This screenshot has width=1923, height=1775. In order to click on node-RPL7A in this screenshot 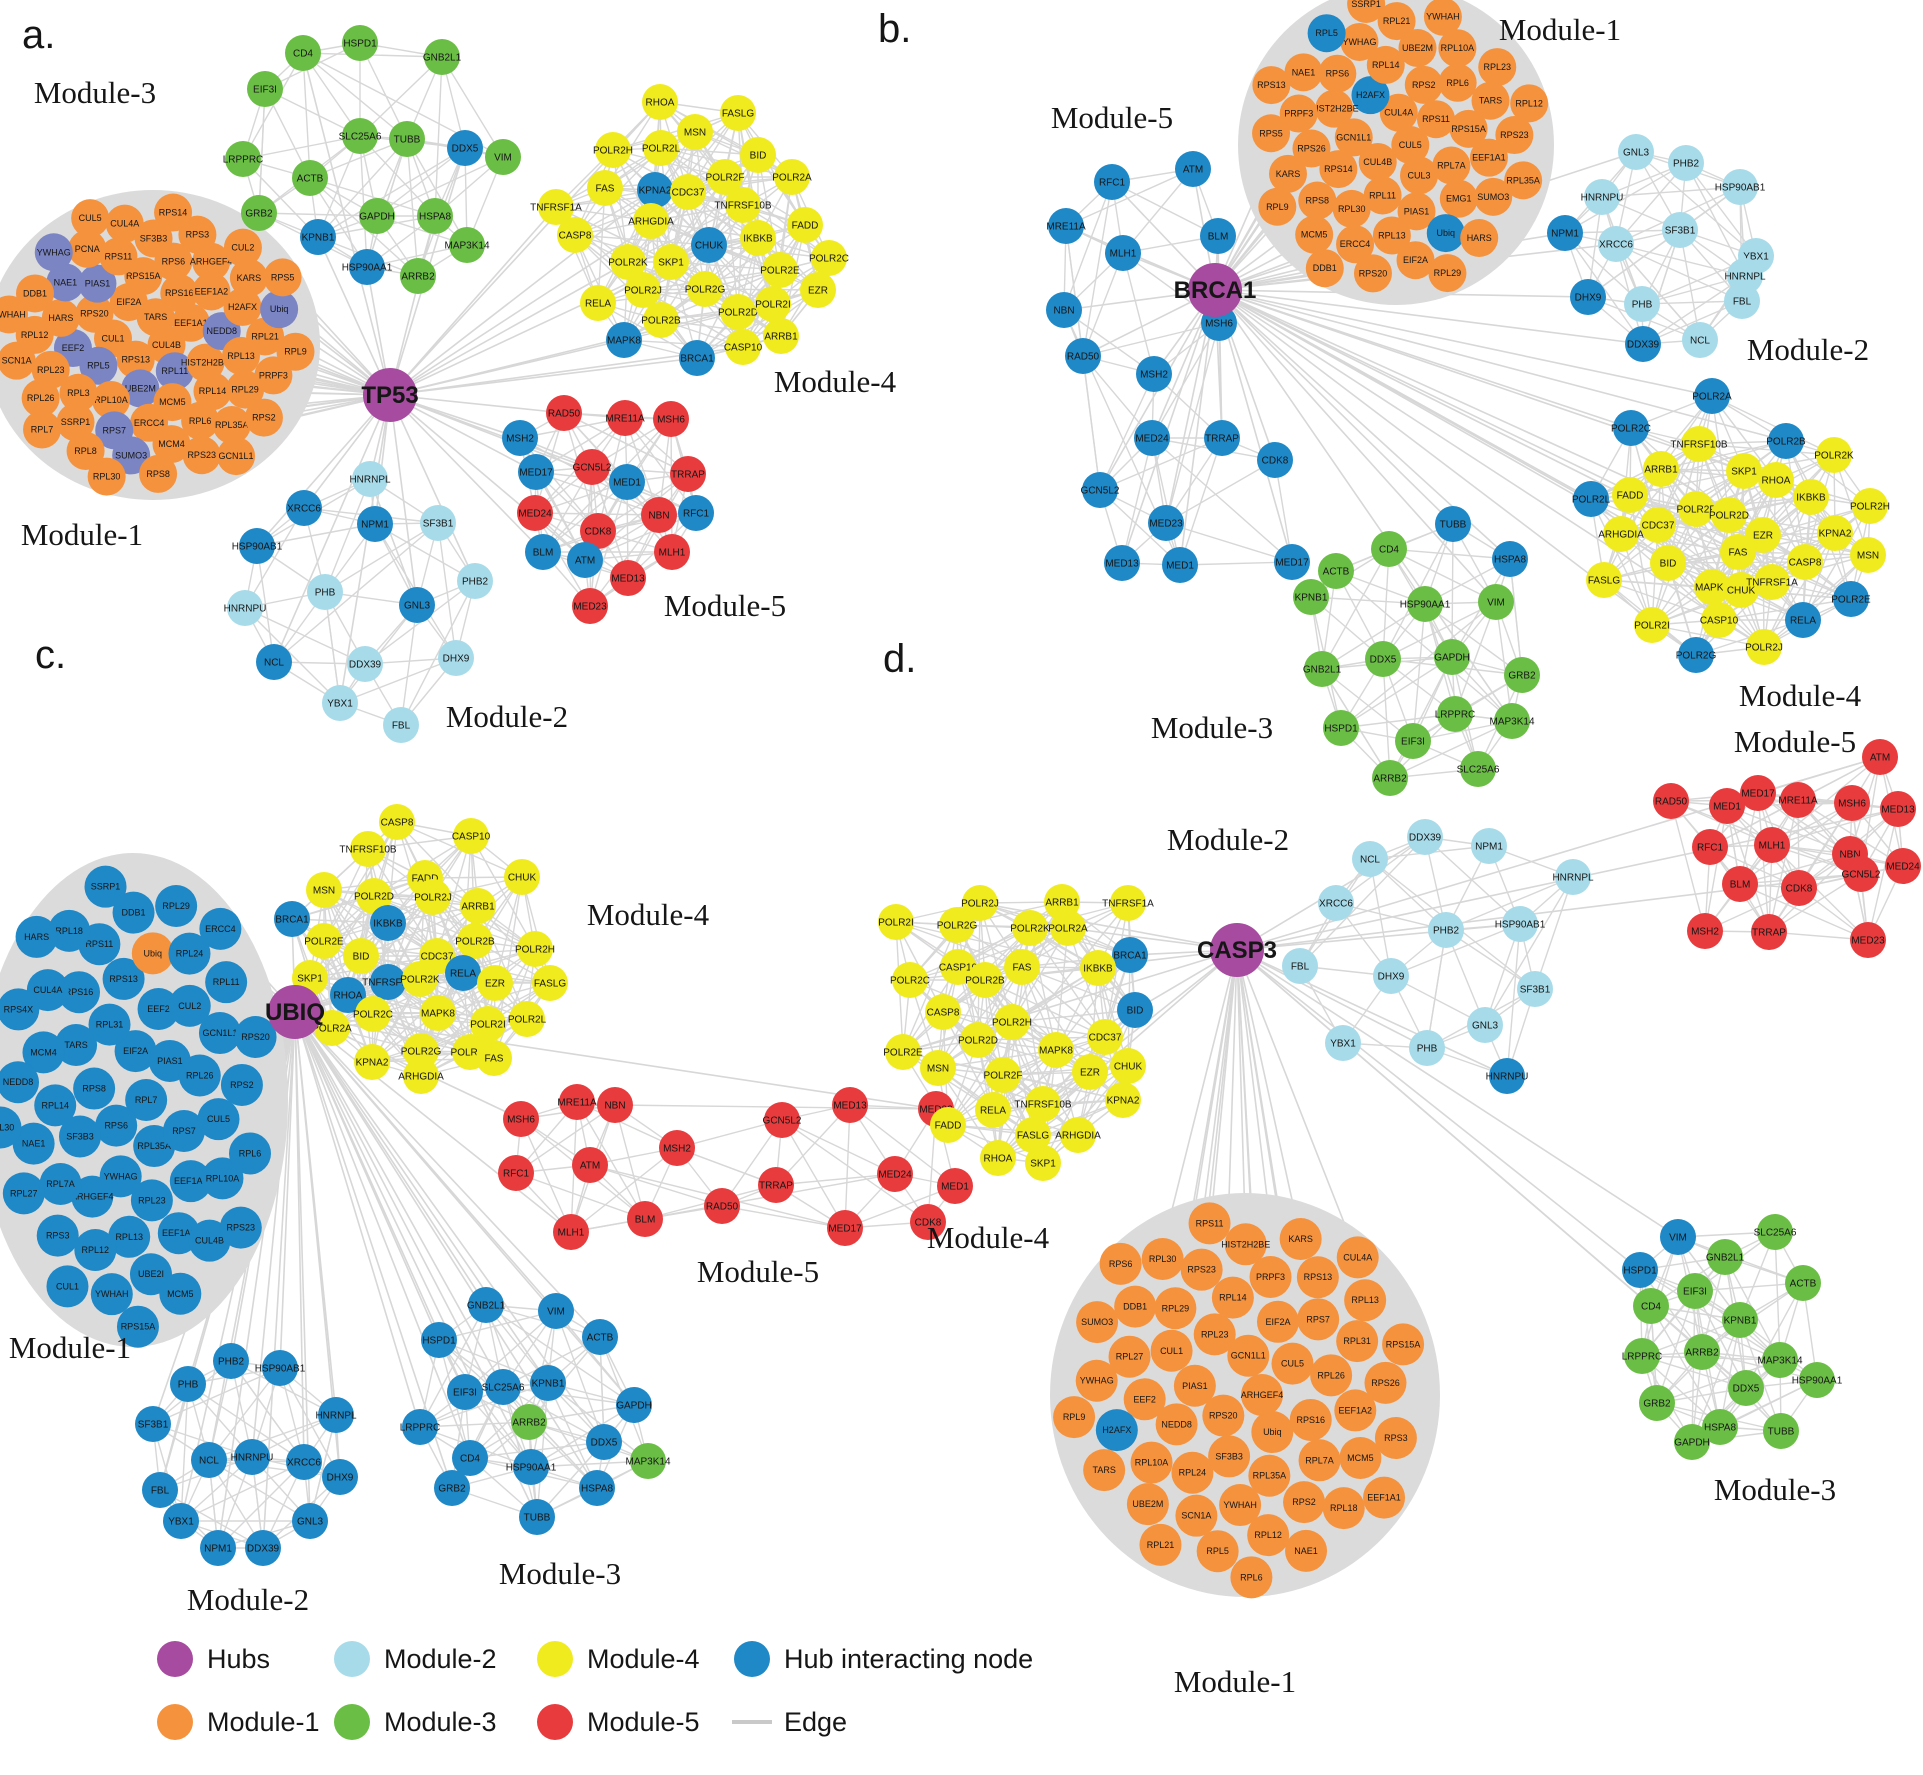, I will do `click(1319, 1460)`.